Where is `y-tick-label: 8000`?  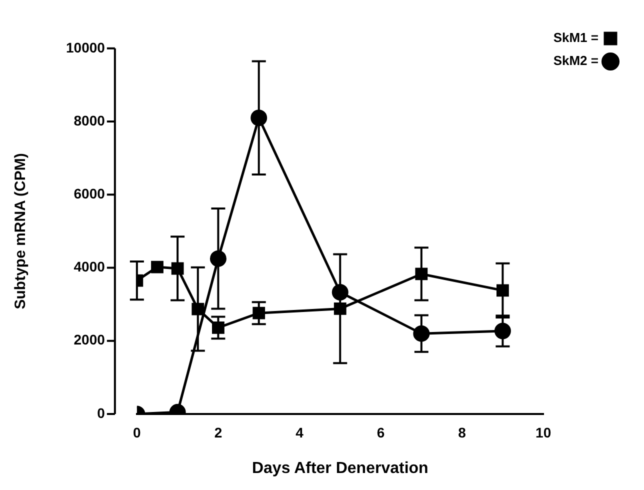
y-tick-label: 8000 is located at coordinates (90, 120).